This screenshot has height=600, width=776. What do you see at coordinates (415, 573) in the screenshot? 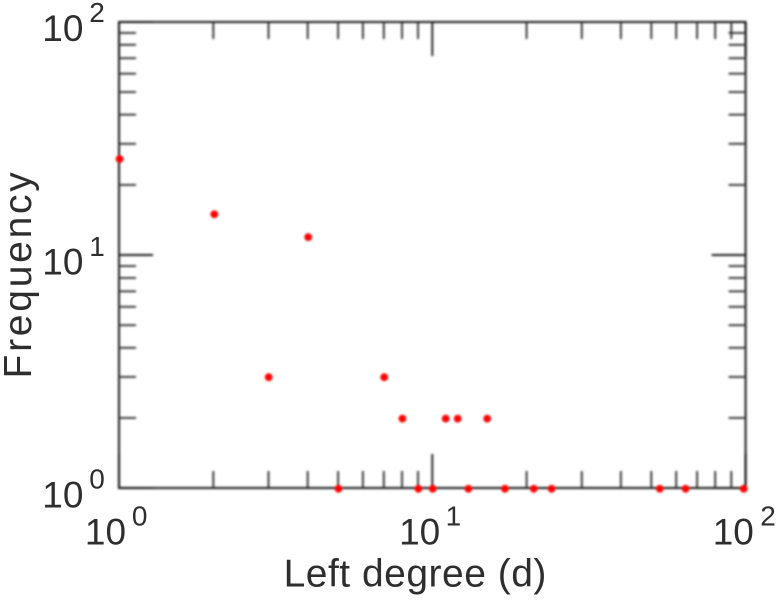
I see `svg-text: Left degree (d)` at bounding box center [415, 573].